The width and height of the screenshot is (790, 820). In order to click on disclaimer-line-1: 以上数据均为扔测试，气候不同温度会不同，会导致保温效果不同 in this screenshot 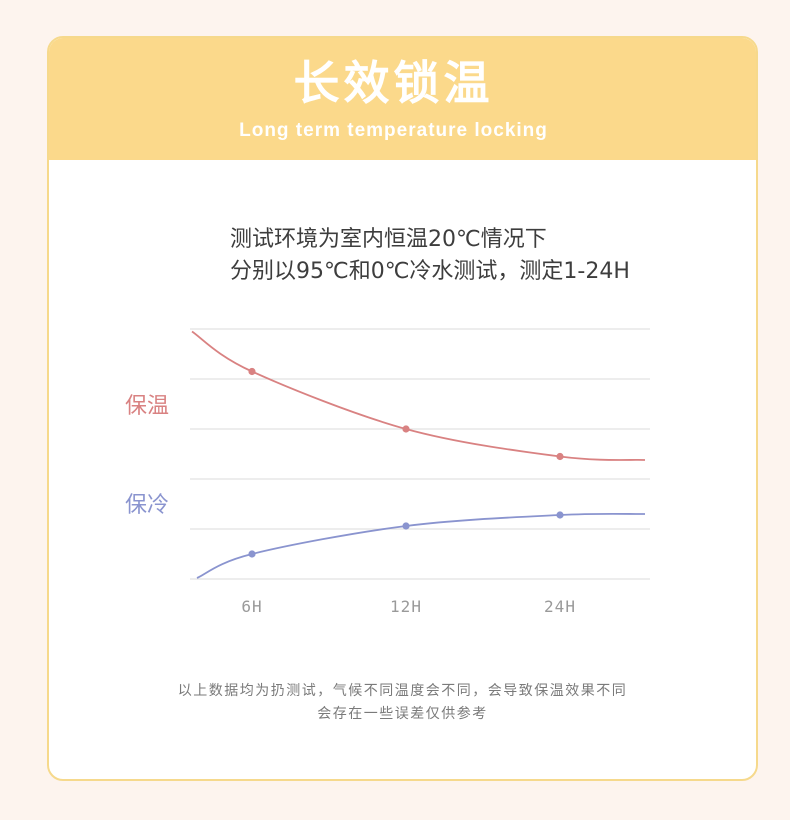, I will do `click(402, 691)`.